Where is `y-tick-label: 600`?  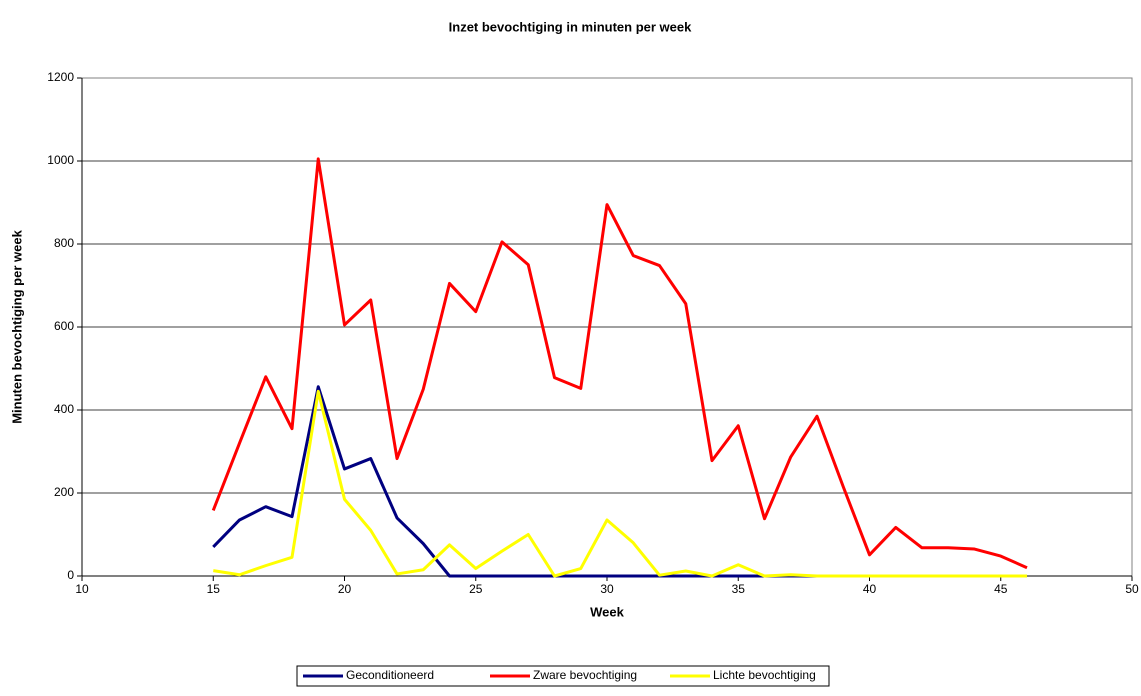
y-tick-label: 600 is located at coordinates (64, 326).